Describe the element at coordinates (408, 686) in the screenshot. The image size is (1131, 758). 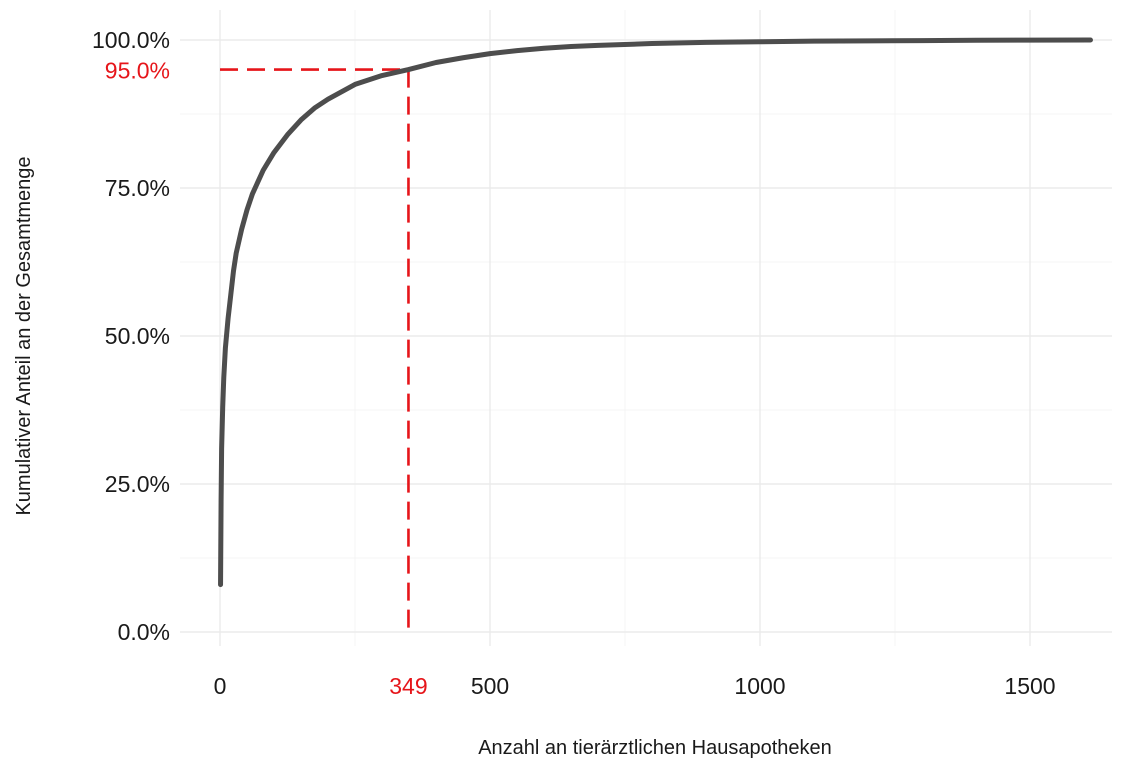
I see `threshold-x-label: 349` at that location.